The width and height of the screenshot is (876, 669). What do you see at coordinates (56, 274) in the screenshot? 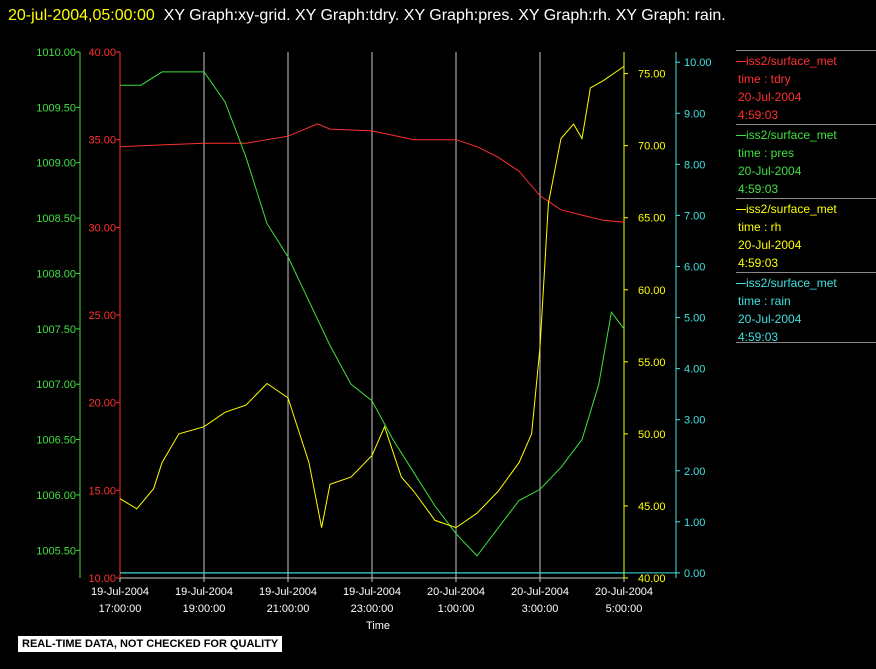
I see `pres-tick-label: 1008.00` at bounding box center [56, 274].